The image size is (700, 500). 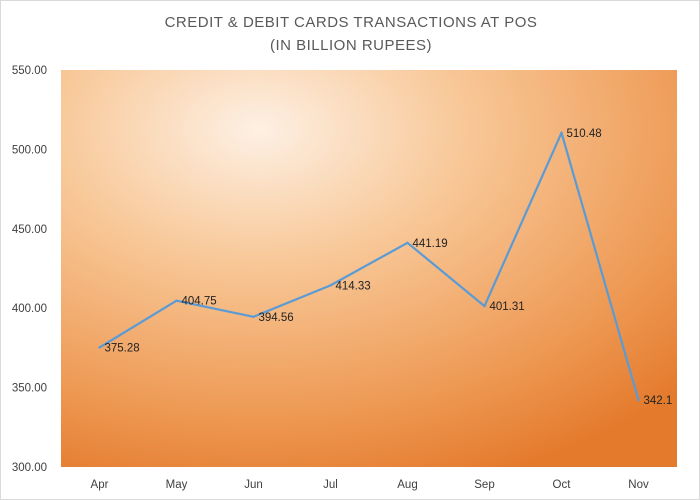 What do you see at coordinates (100, 485) in the screenshot?
I see `x-tick-label: Apr` at bounding box center [100, 485].